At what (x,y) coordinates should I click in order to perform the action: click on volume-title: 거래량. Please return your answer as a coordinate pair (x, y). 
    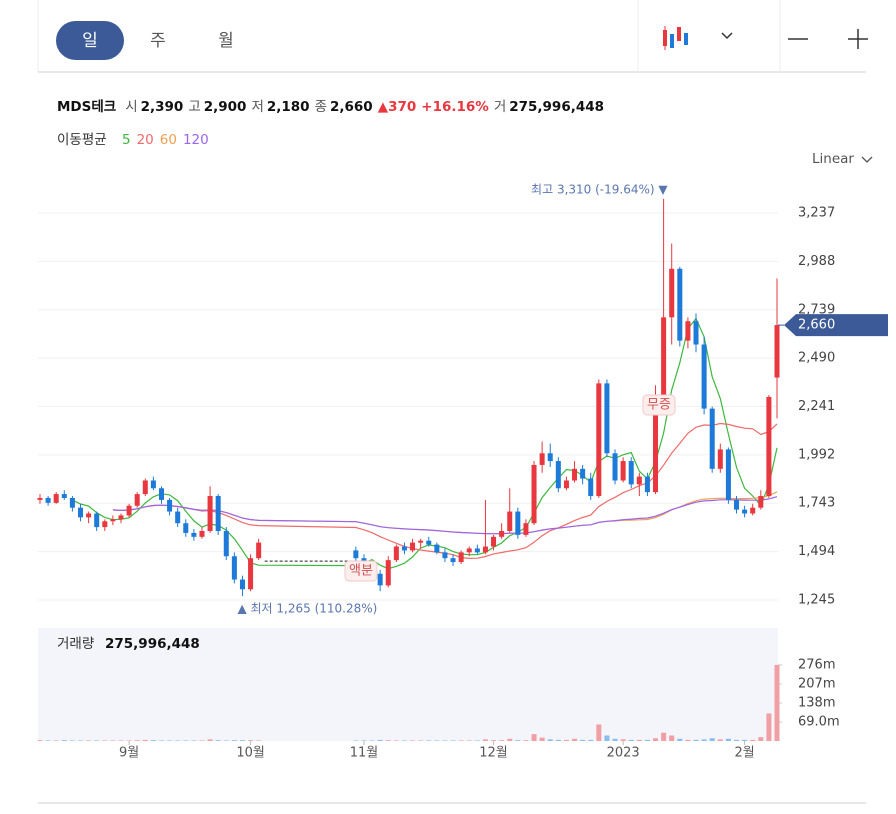
    Looking at the image, I should click on (75, 644).